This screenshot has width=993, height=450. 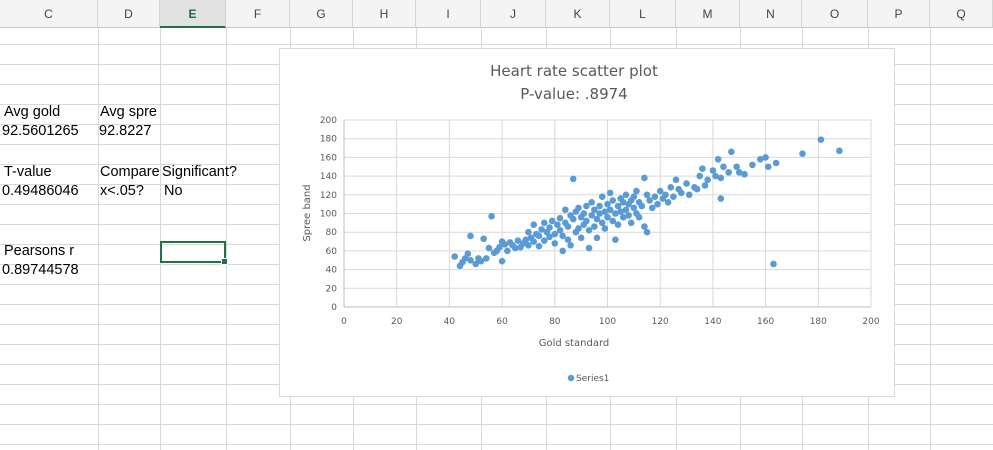 I want to click on selected-cell-e12, so click(x=194, y=253).